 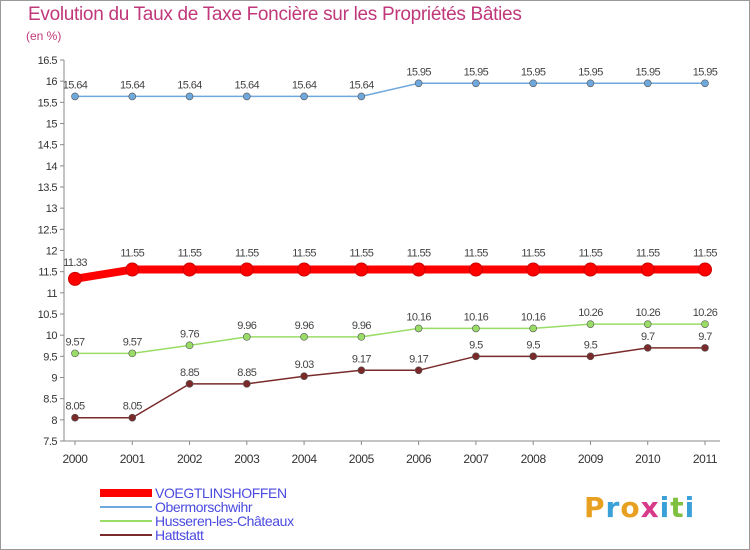 What do you see at coordinates (48, 61) in the screenshot?
I see `y-tick-label: 16.5` at bounding box center [48, 61].